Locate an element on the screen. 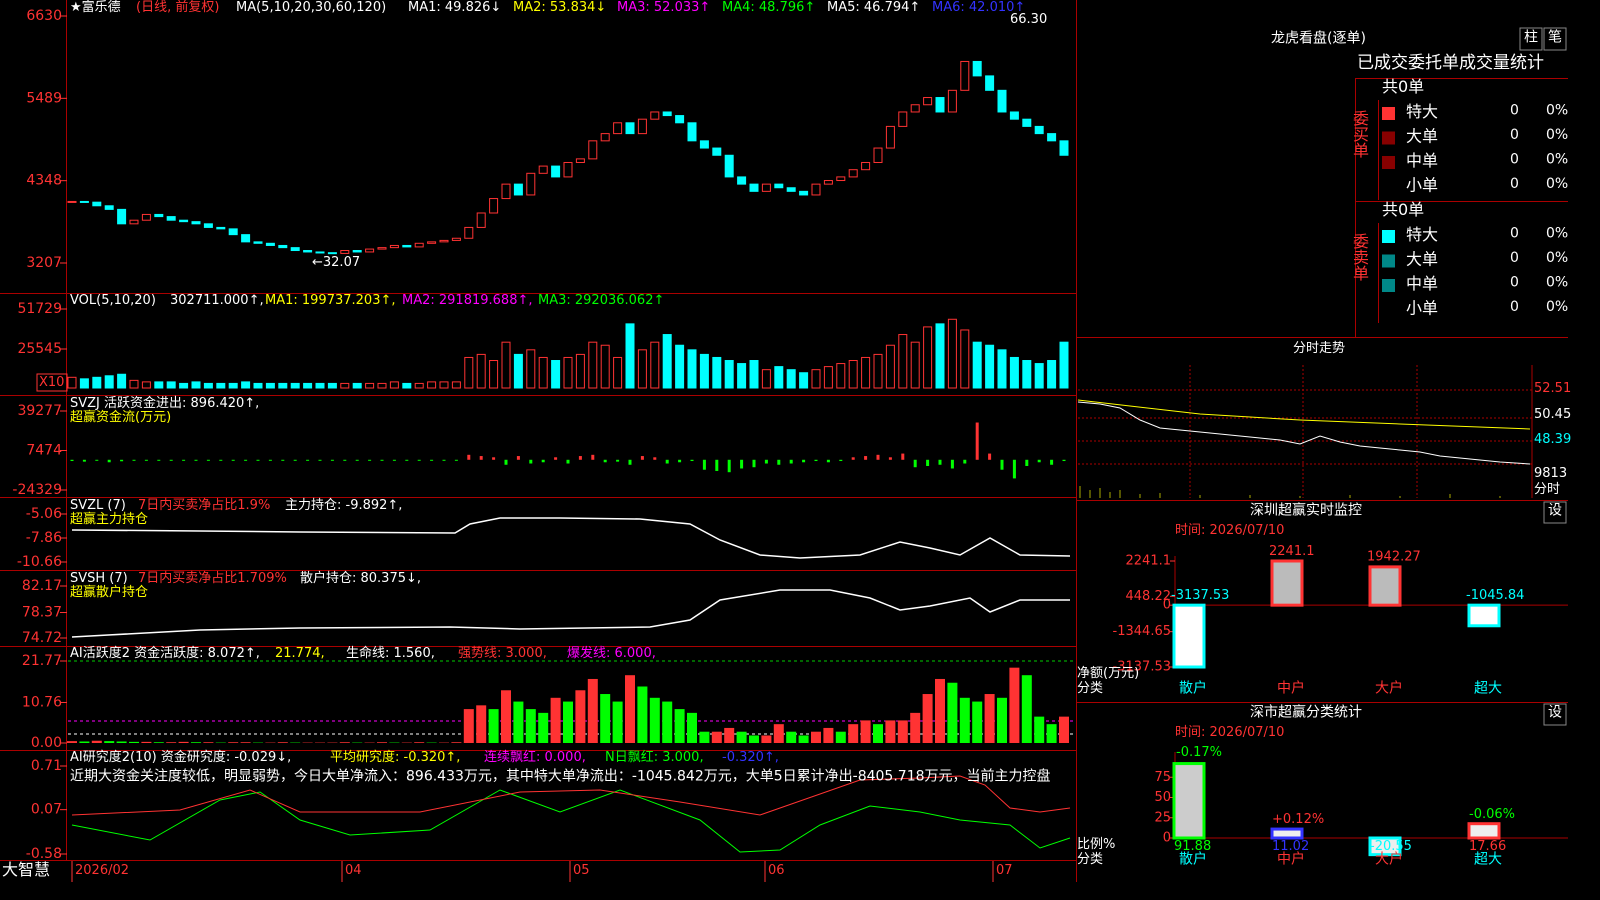 The image size is (1600, 900). label: MA2: 53.834↓ is located at coordinates (559, 7).